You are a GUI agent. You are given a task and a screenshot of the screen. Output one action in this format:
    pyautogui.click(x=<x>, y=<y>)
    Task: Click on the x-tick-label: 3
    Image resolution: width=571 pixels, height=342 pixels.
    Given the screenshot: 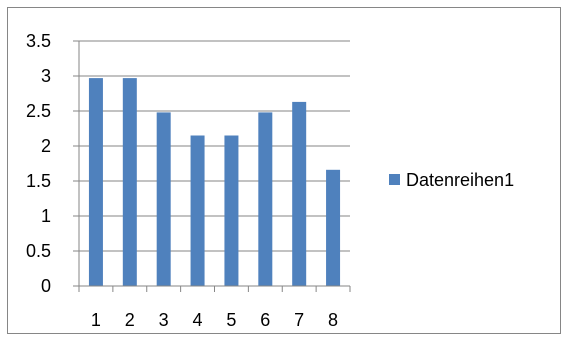 What is the action you would take?
    pyautogui.click(x=164, y=320)
    